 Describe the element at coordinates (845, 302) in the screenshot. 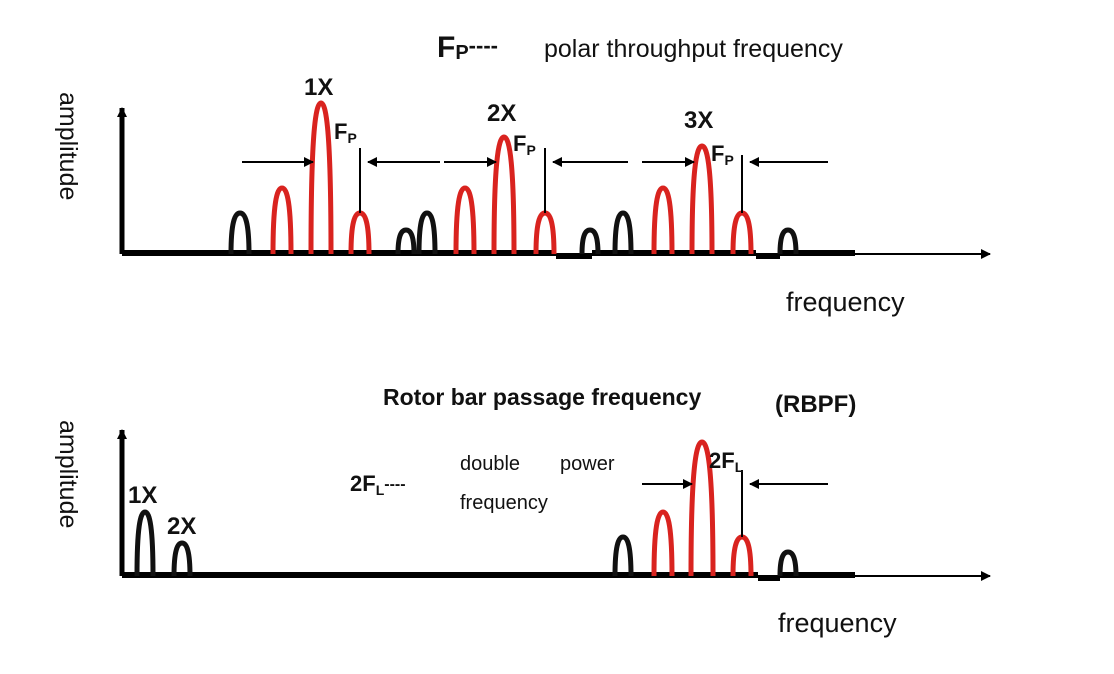

I see `top-x-axis-label: frequency` at that location.